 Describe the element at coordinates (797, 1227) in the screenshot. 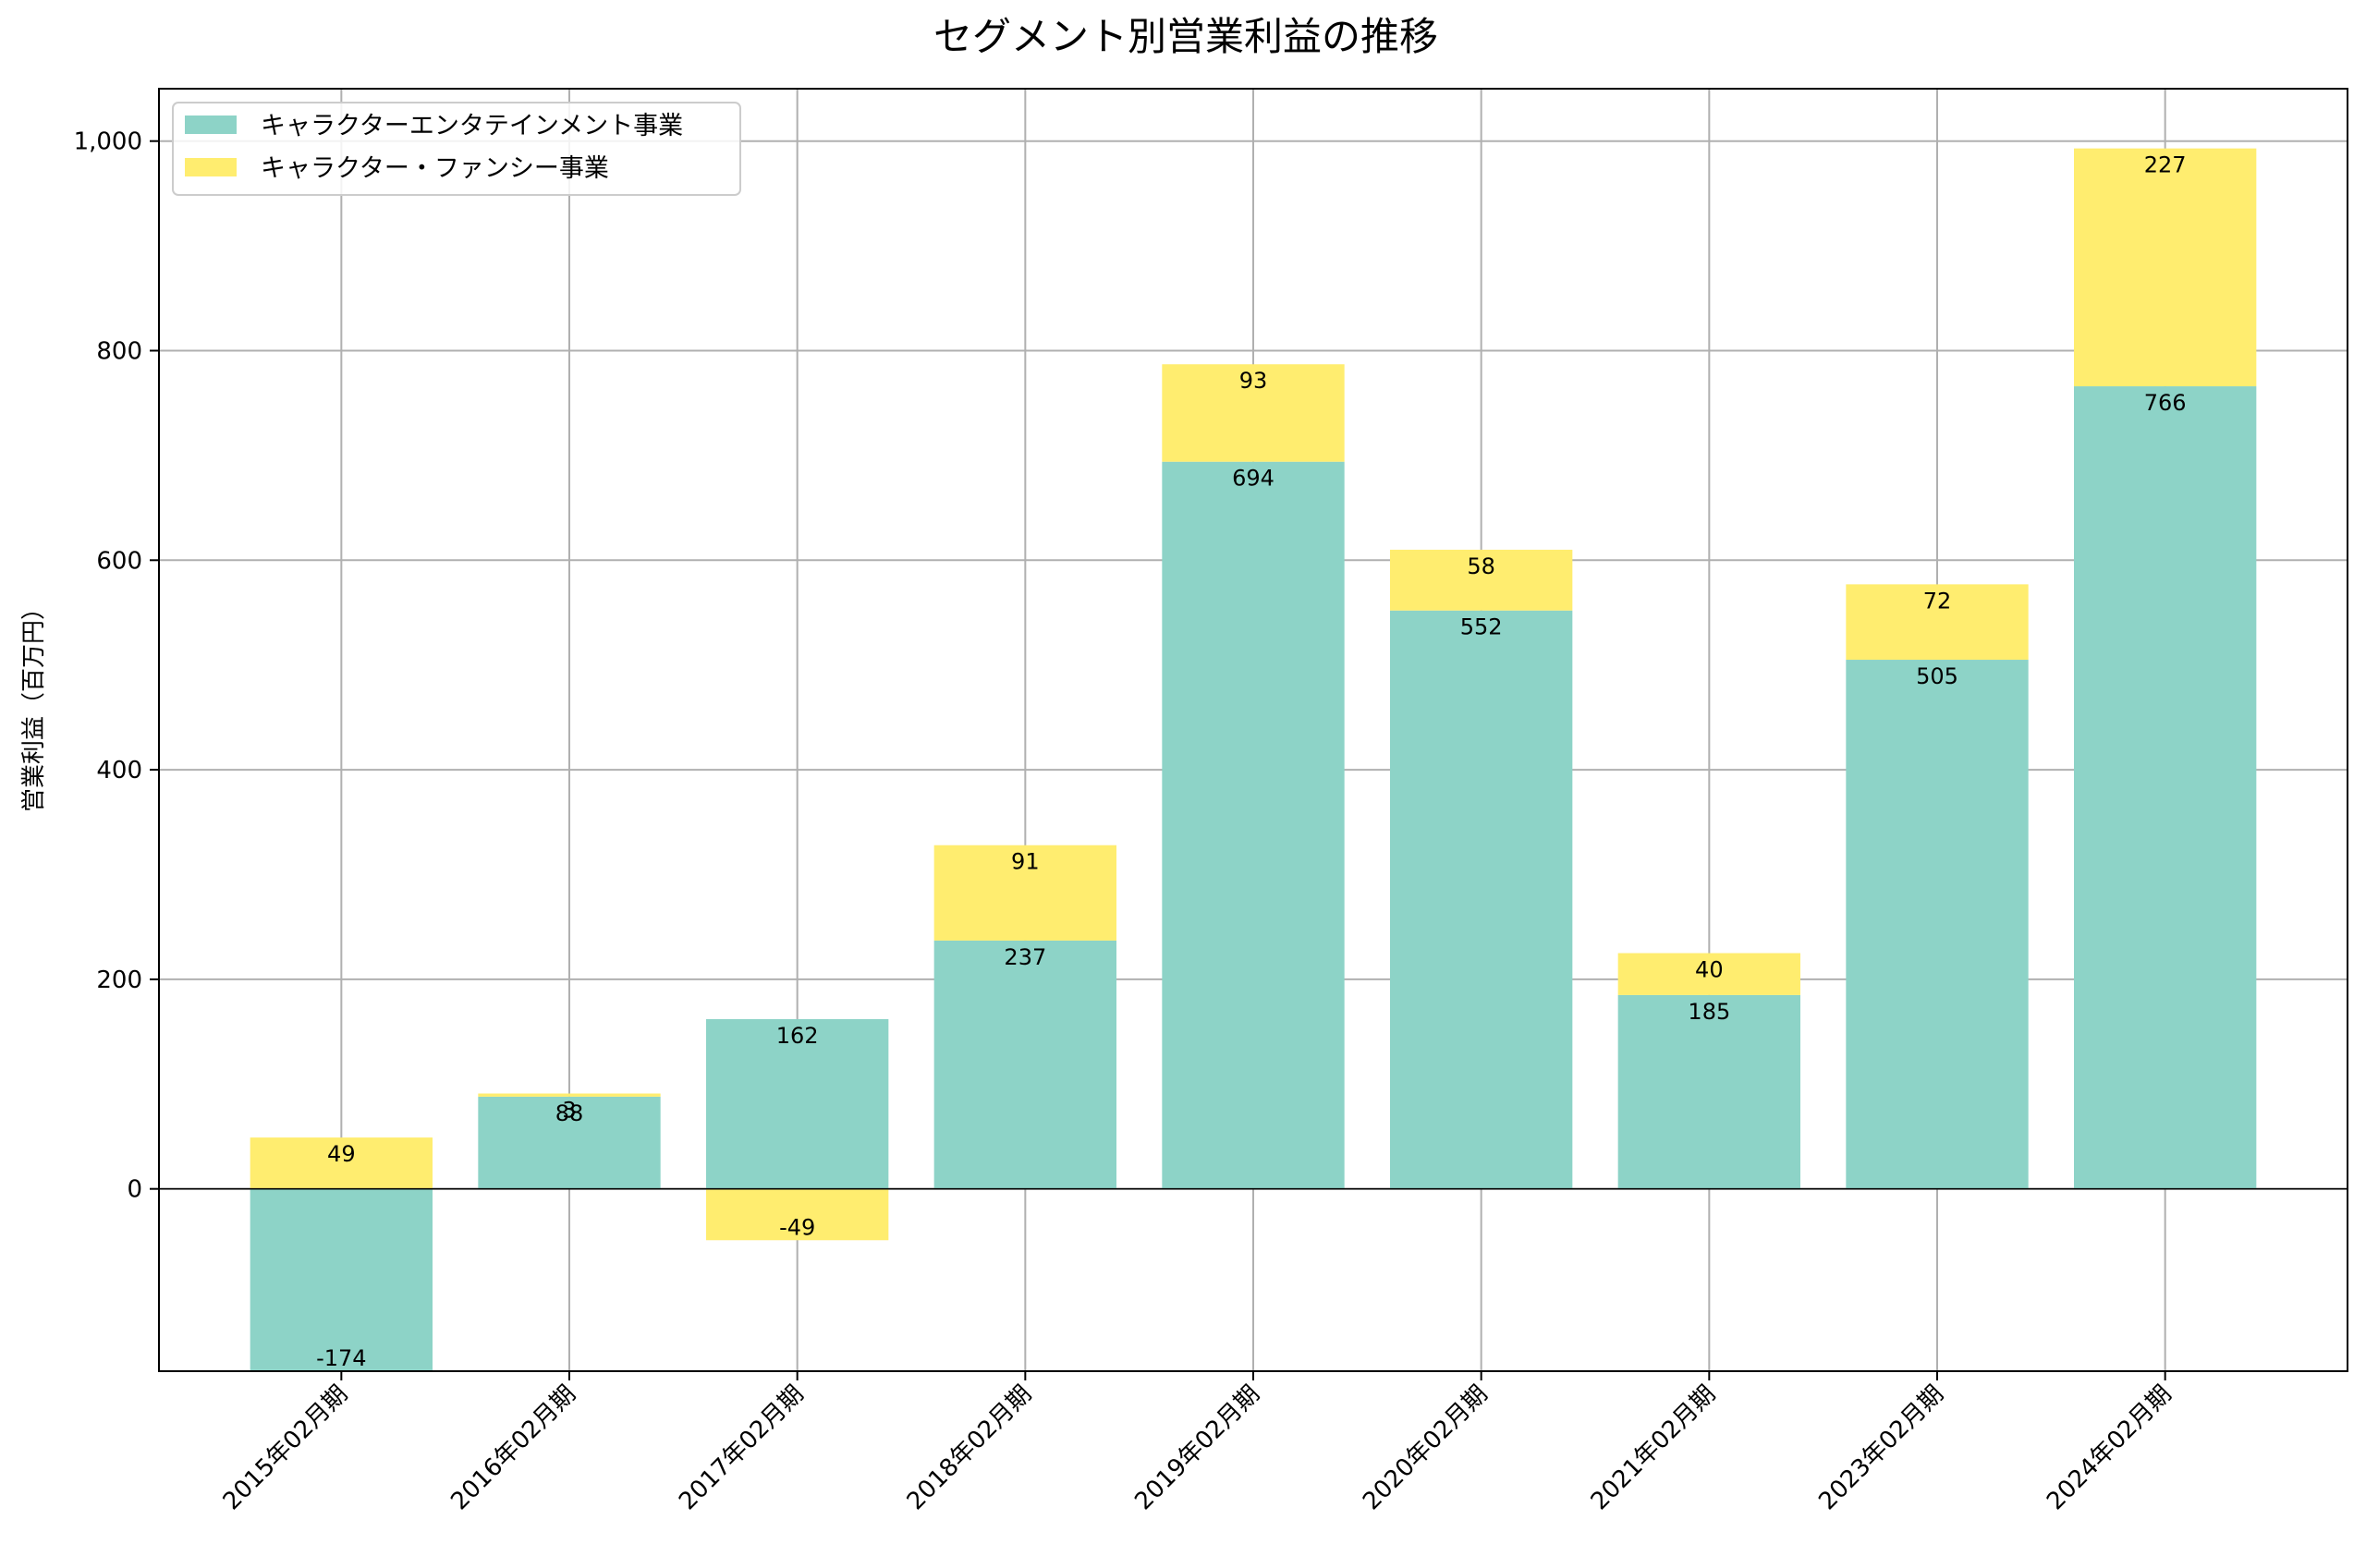

I see `data-label: -49` at that location.